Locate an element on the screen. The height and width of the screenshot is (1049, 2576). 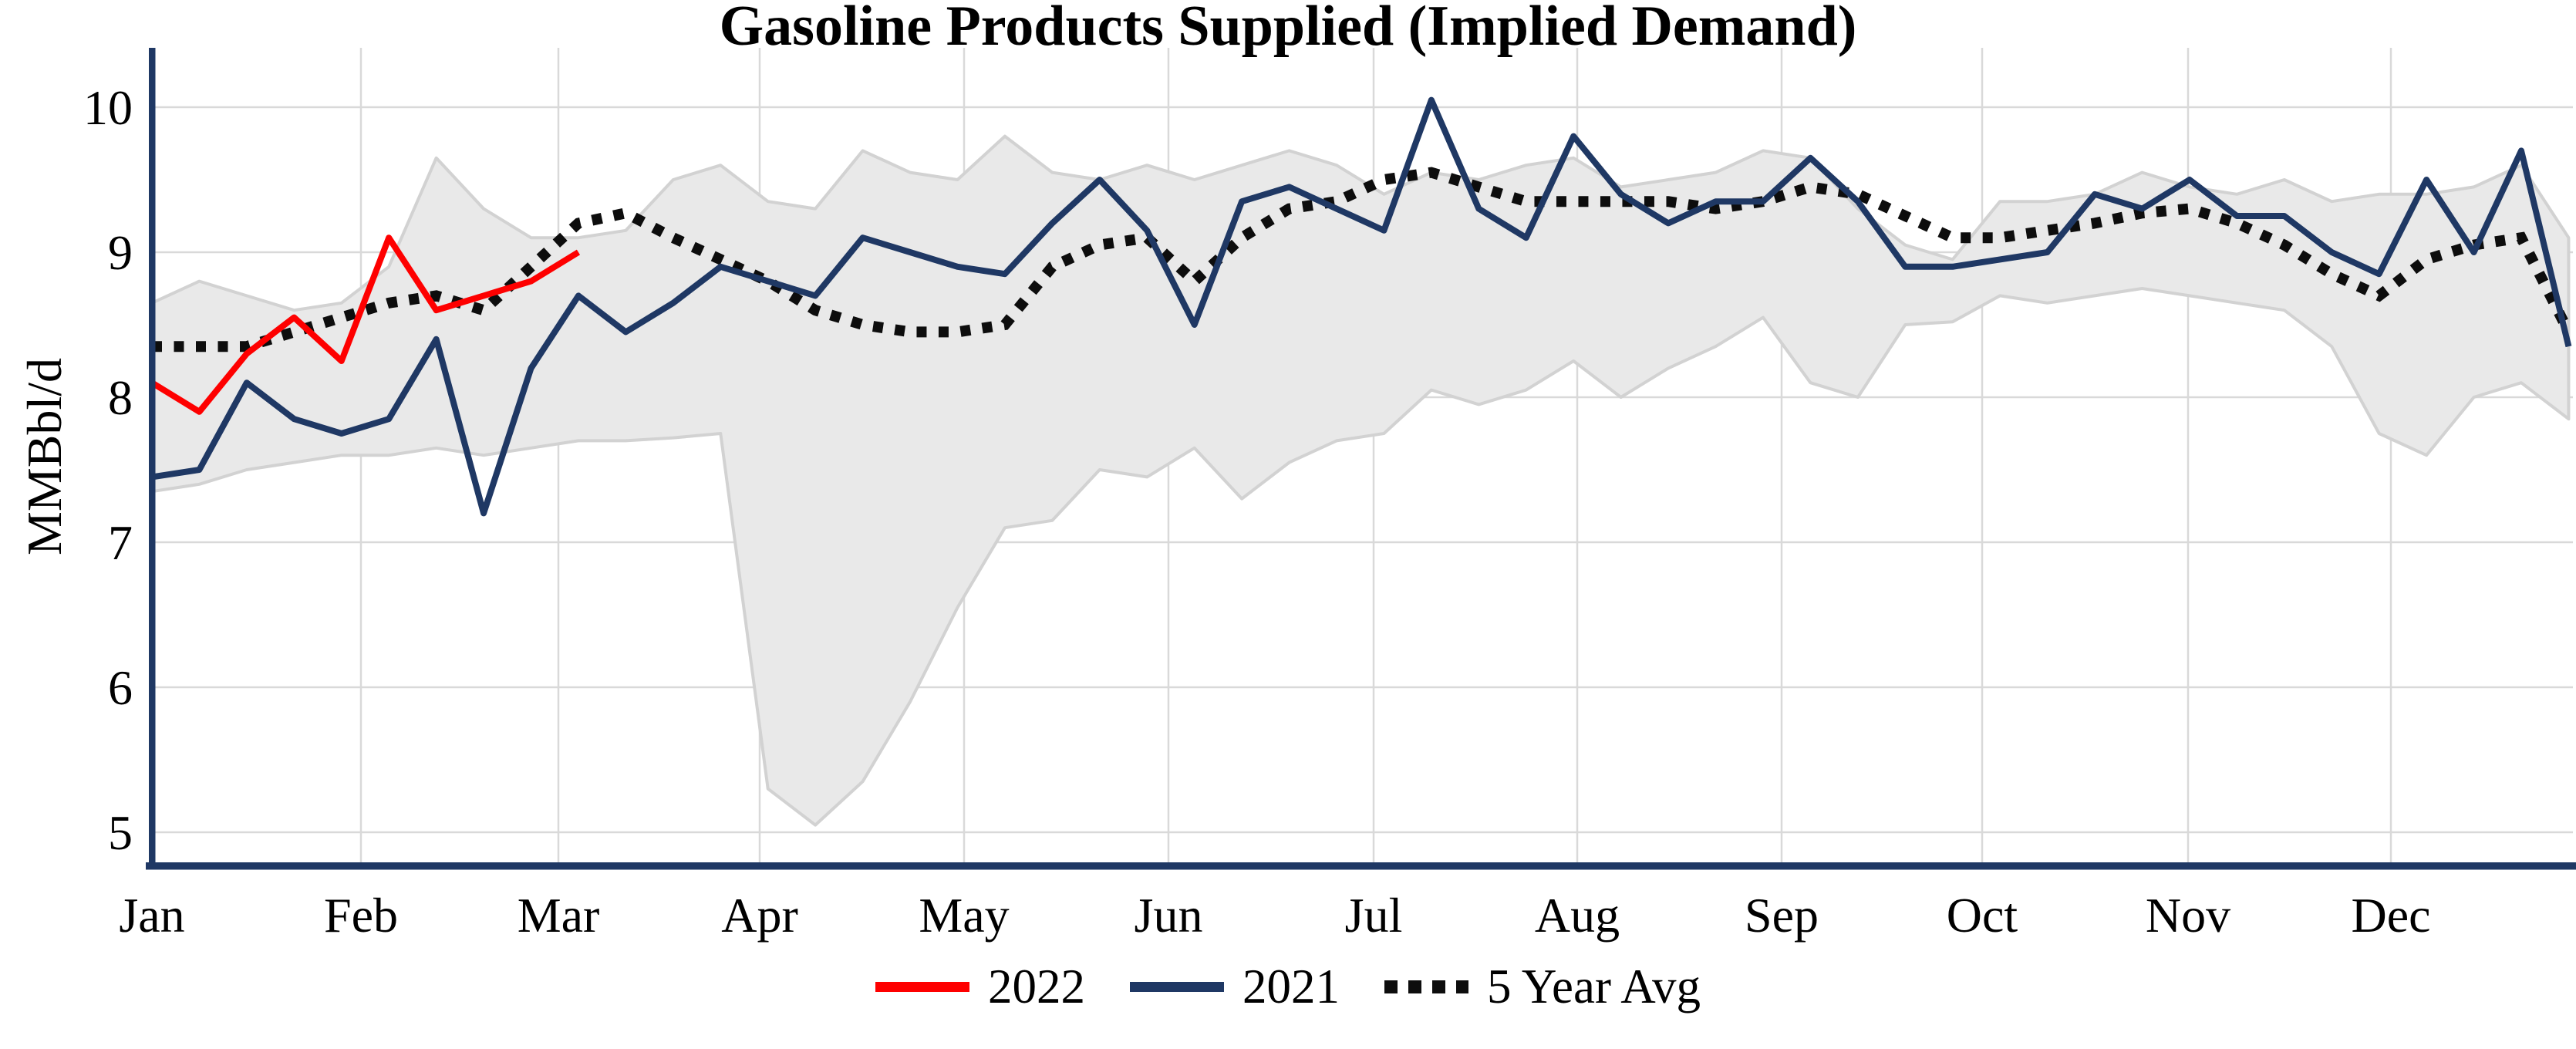
y-tick-label: 8 is located at coordinates (120, 397).